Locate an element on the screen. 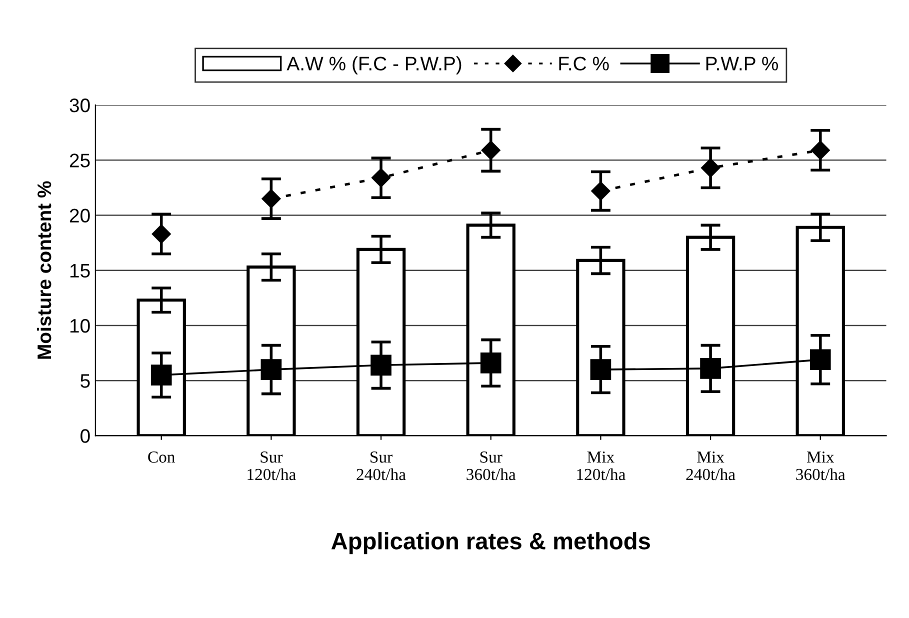 Image resolution: width=909 pixels, height=618 pixels. legend-label: F.C % is located at coordinates (584, 63).